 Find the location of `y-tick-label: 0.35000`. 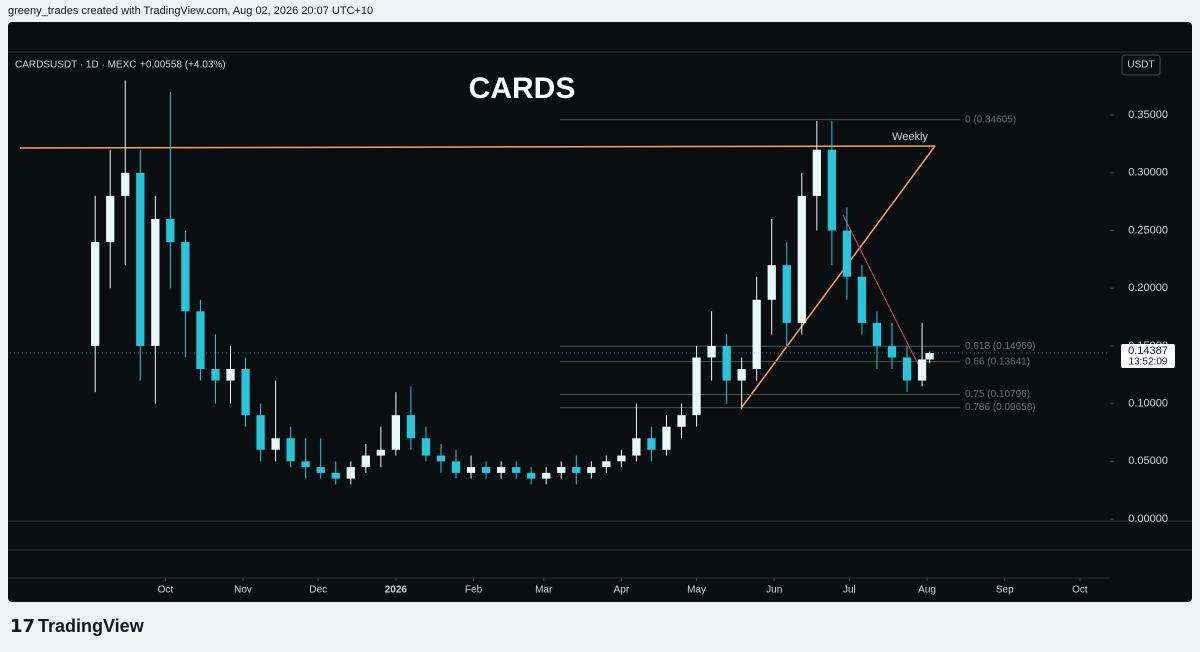

y-tick-label: 0.35000 is located at coordinates (1148, 115).